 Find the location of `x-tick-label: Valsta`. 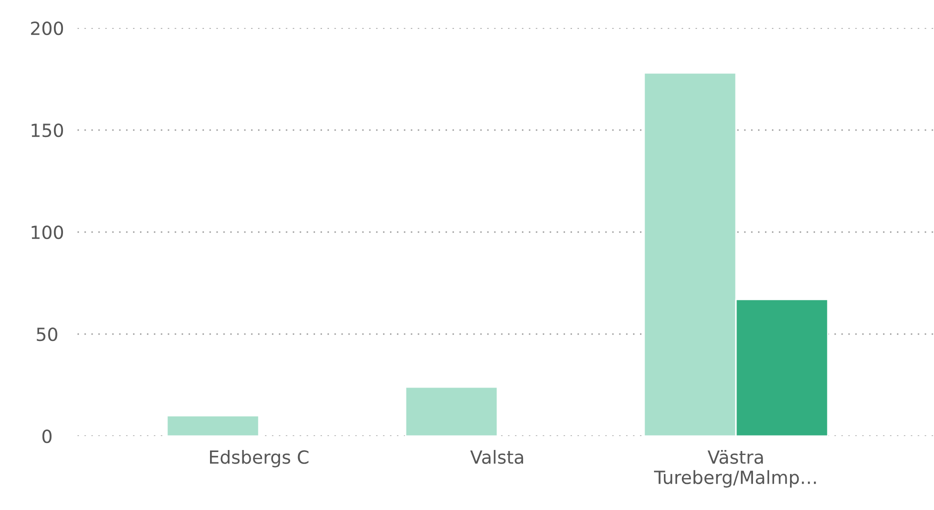

x-tick-label: Valsta is located at coordinates (497, 457).